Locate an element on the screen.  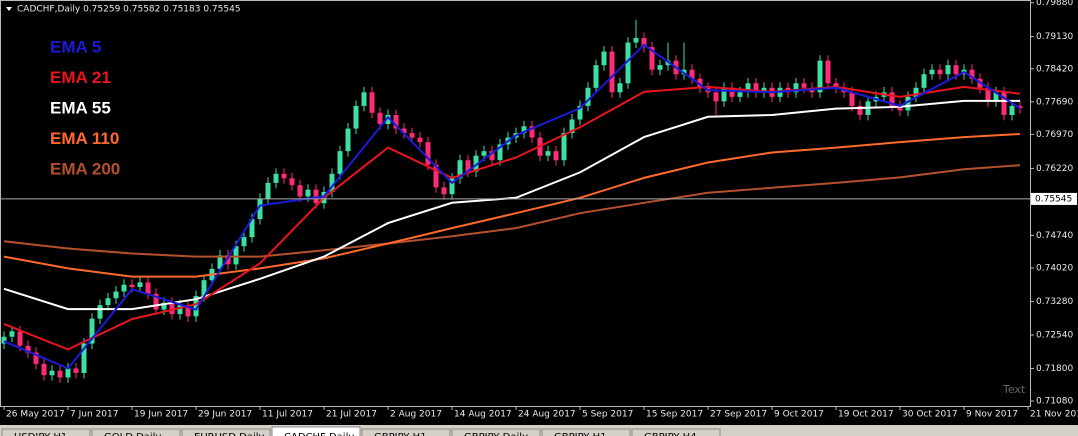
watermark: Text is located at coordinates (1014, 389).